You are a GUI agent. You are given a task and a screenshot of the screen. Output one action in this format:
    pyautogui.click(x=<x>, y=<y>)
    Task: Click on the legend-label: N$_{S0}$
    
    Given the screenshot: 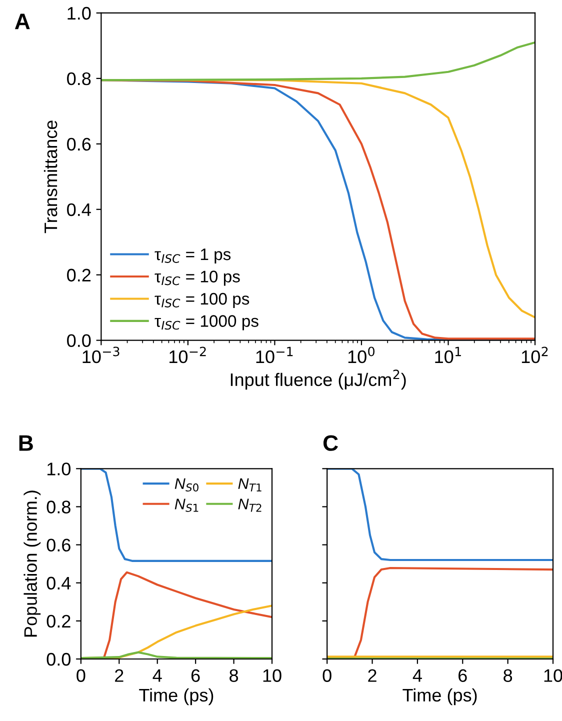 What is the action you would take?
    pyautogui.click(x=186, y=485)
    